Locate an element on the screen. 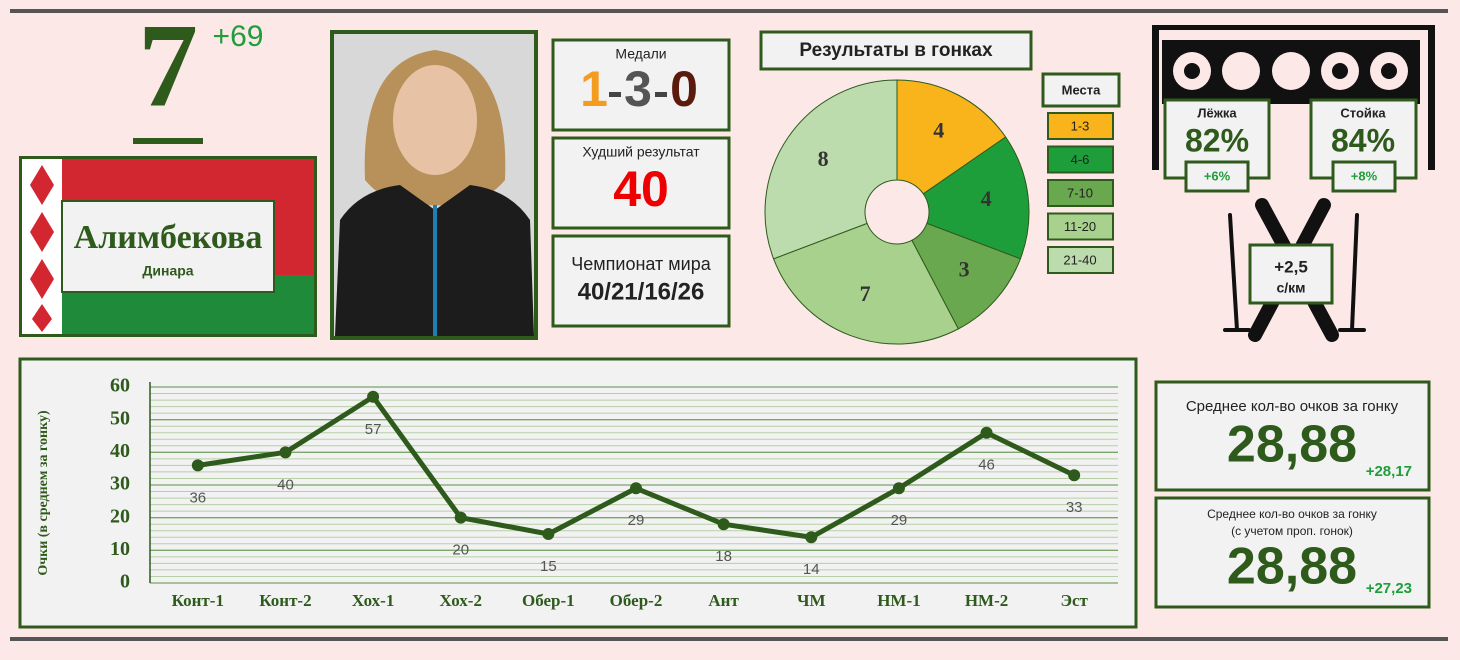 The height and width of the screenshot is (660, 1460). prone-change: +6% is located at coordinates (1217, 175).